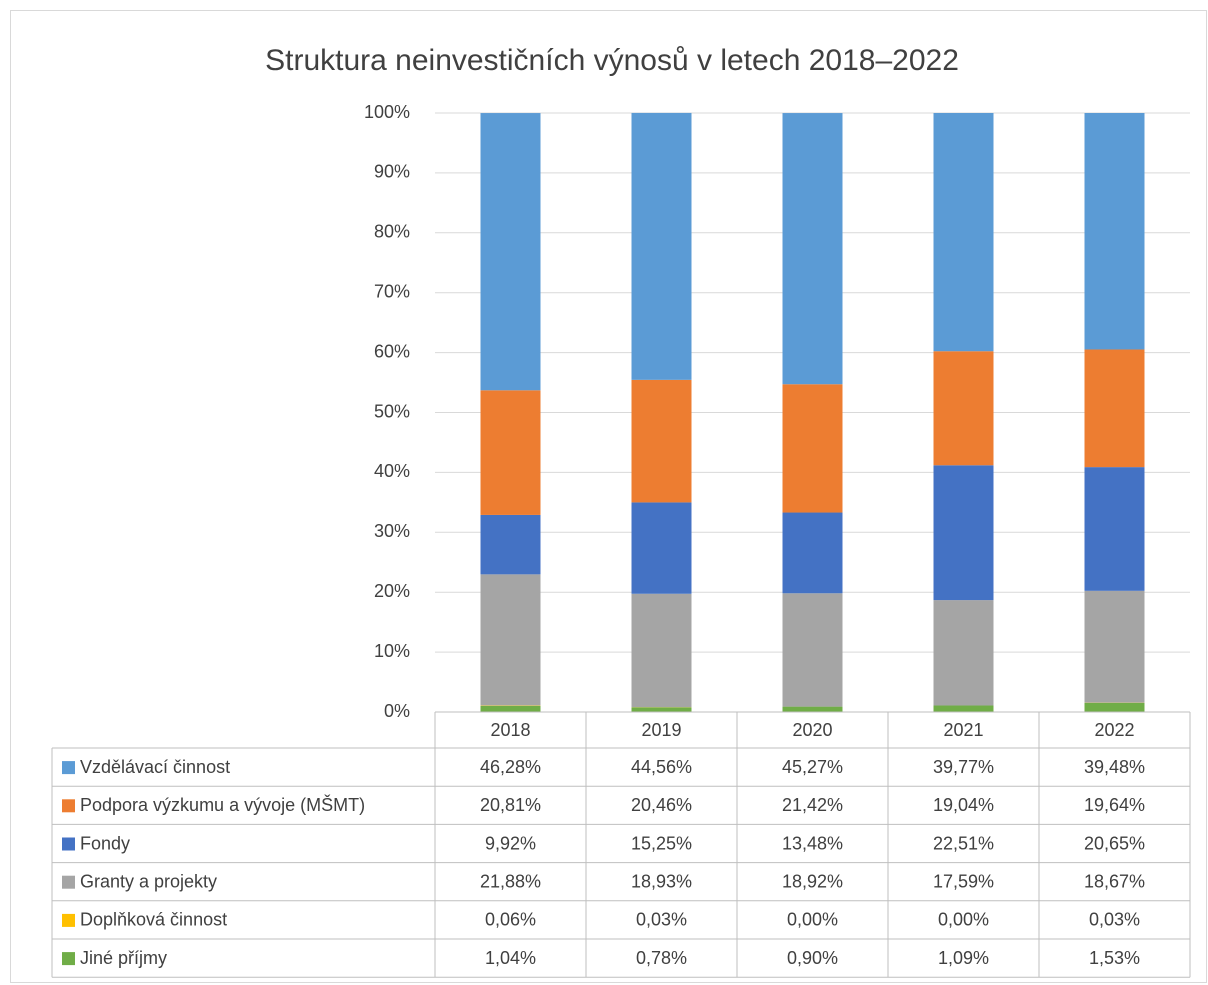 Image resolution: width=1208 pixels, height=985 pixels. I want to click on x-tick-label: 2020, so click(812, 730).